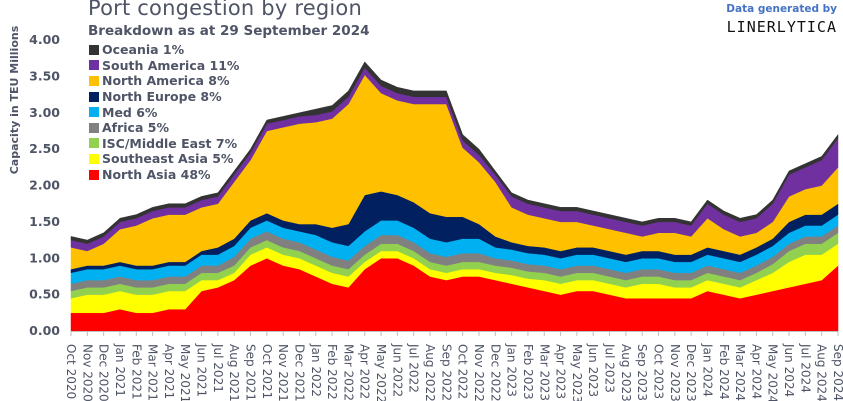 Image resolution: width=843 pixels, height=401 pixels. I want to click on x-tick-label: Dec 2021, so click(299, 372).